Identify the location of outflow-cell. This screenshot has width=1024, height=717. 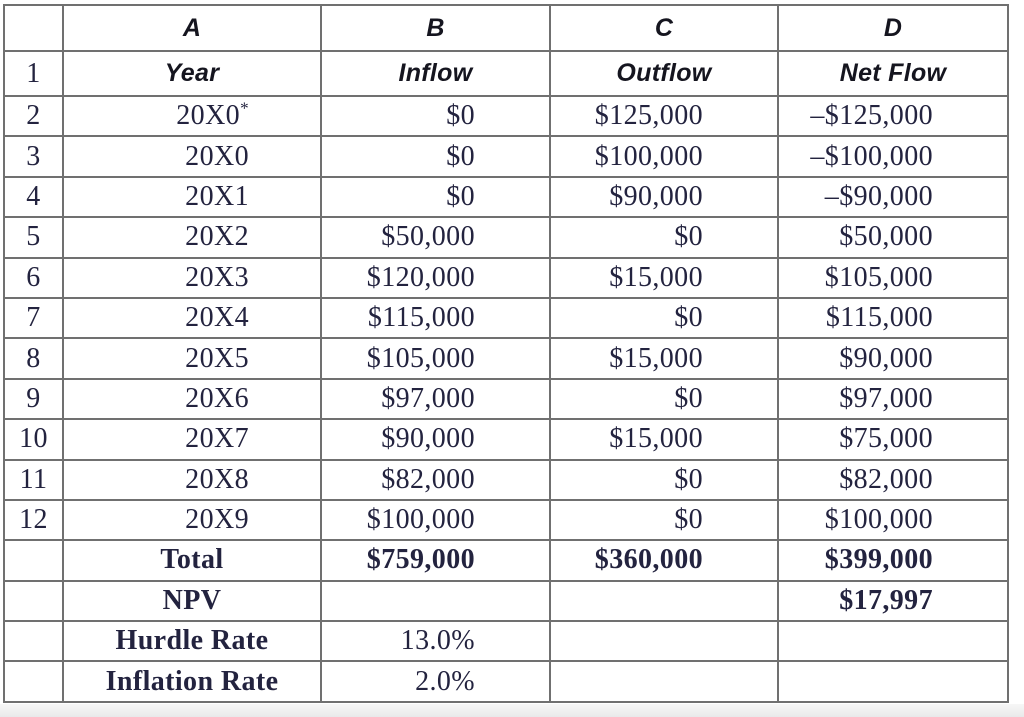
(664, 641).